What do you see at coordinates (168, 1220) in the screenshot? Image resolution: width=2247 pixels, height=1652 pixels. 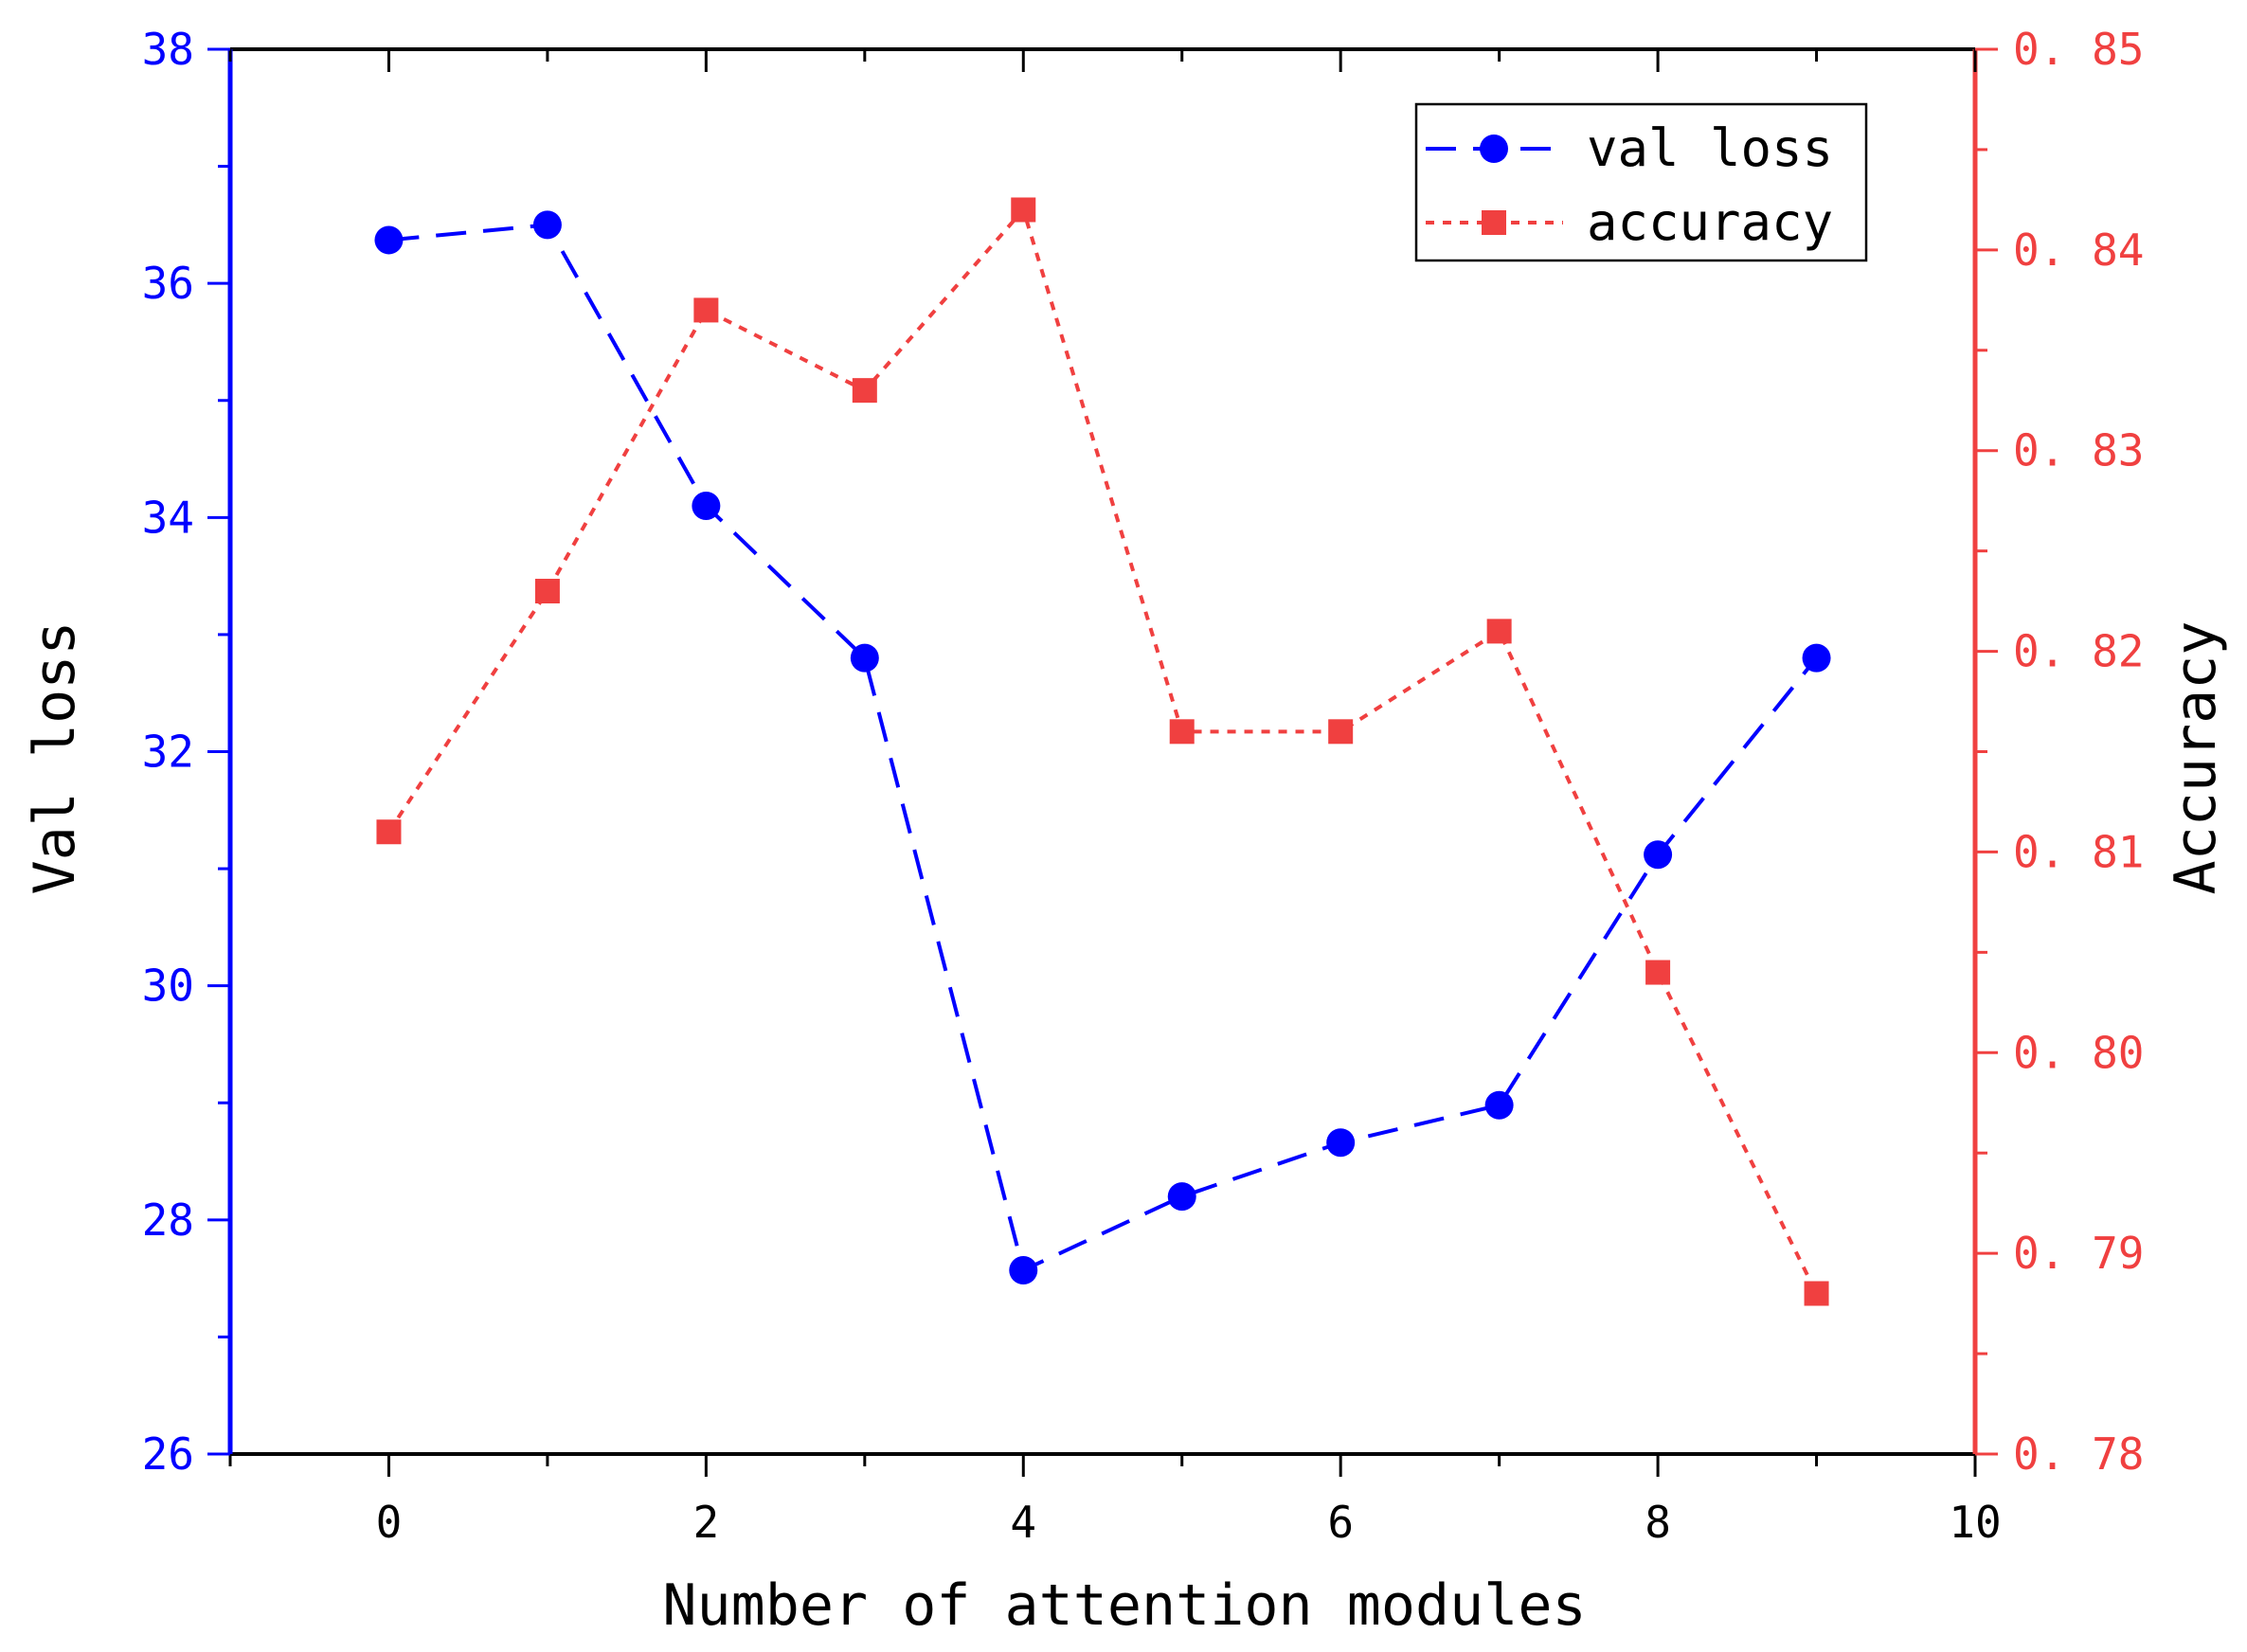 I see `y-left-tick-label: 28` at bounding box center [168, 1220].